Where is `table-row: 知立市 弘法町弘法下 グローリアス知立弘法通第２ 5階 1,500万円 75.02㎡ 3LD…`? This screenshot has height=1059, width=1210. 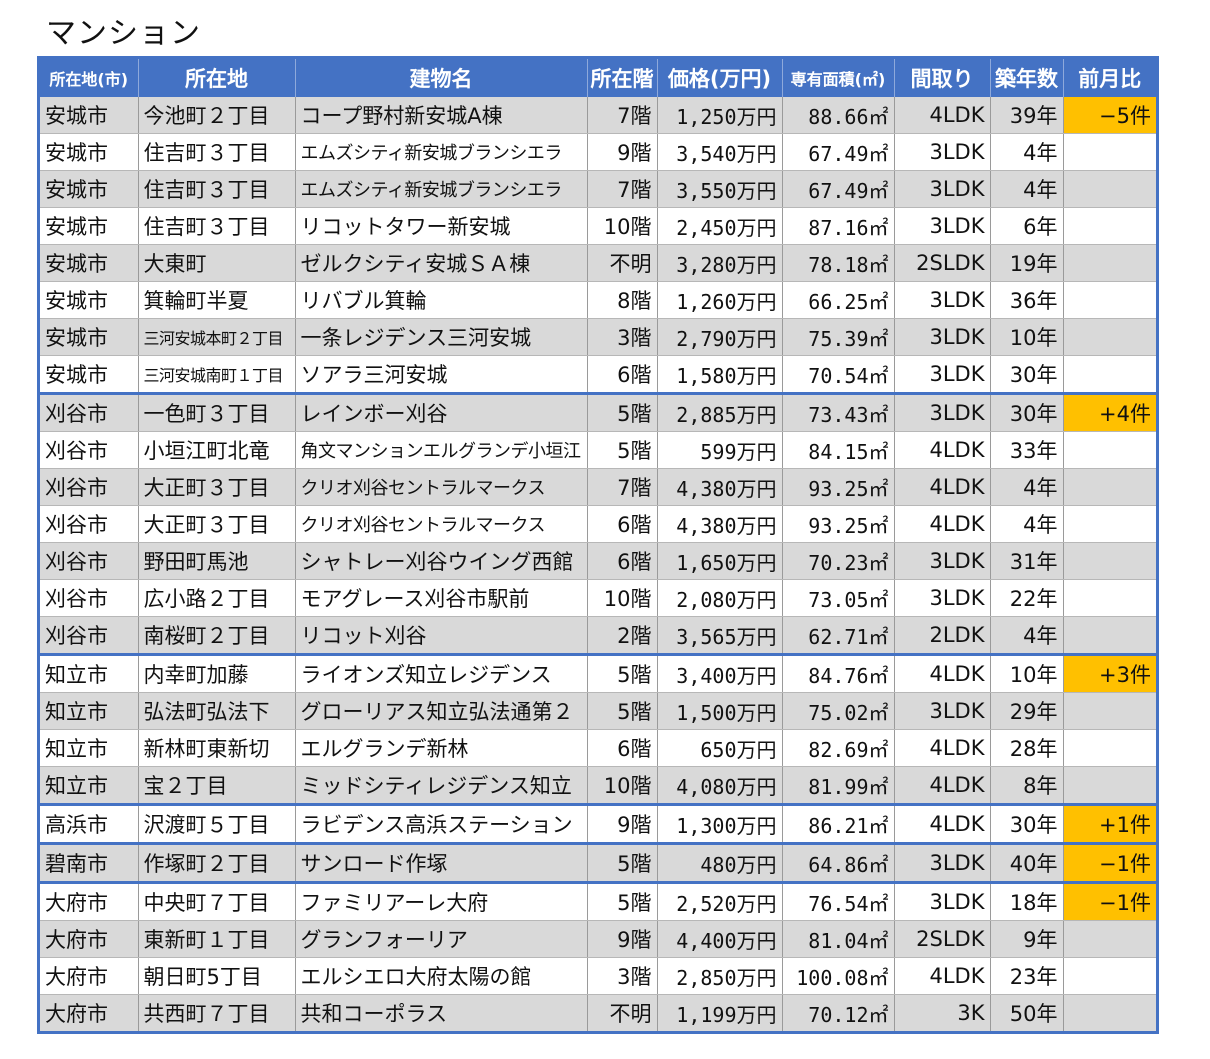 table-row: 知立市 弘法町弘法下 グローリアス知立弘法通第２ 5階 1,500万円 75.02㎡ 3LD… is located at coordinates (598, 711).